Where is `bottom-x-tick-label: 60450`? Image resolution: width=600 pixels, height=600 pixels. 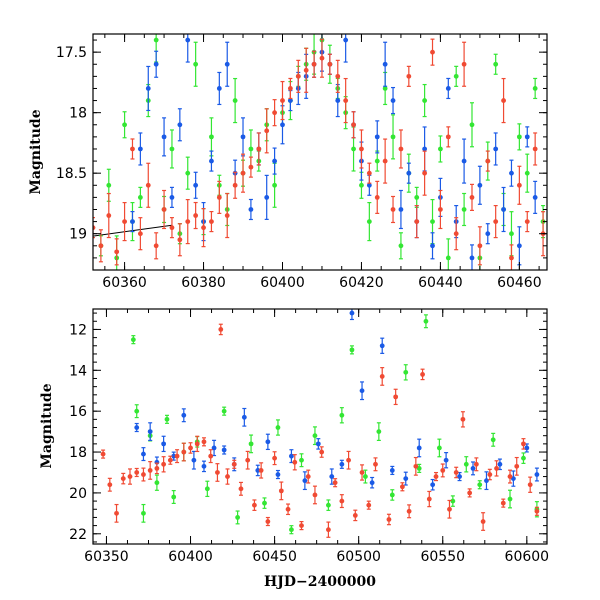
bottom-x-tick-label: 60450 is located at coordinates (274, 557).